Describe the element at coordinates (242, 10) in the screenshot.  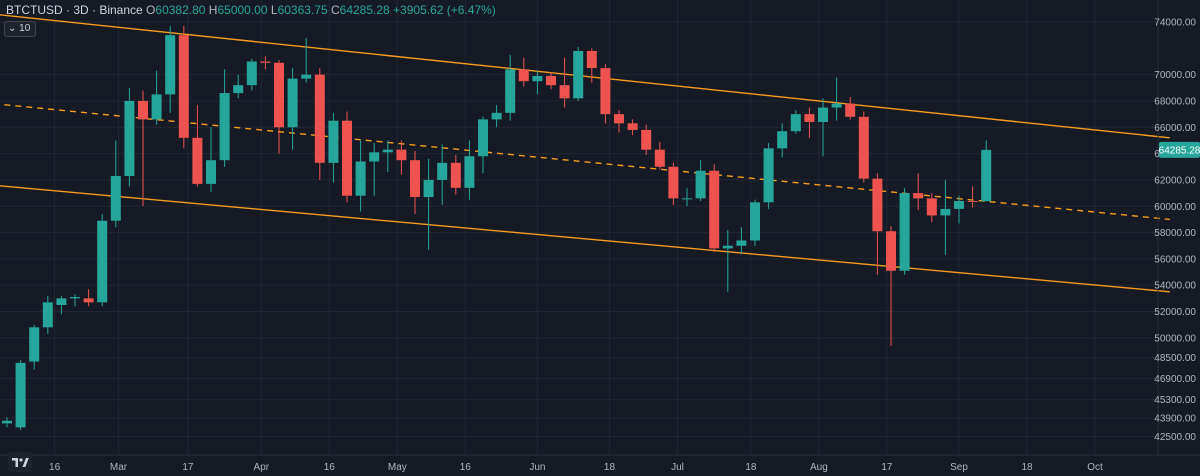
I see `high-value: 65000.00` at that location.